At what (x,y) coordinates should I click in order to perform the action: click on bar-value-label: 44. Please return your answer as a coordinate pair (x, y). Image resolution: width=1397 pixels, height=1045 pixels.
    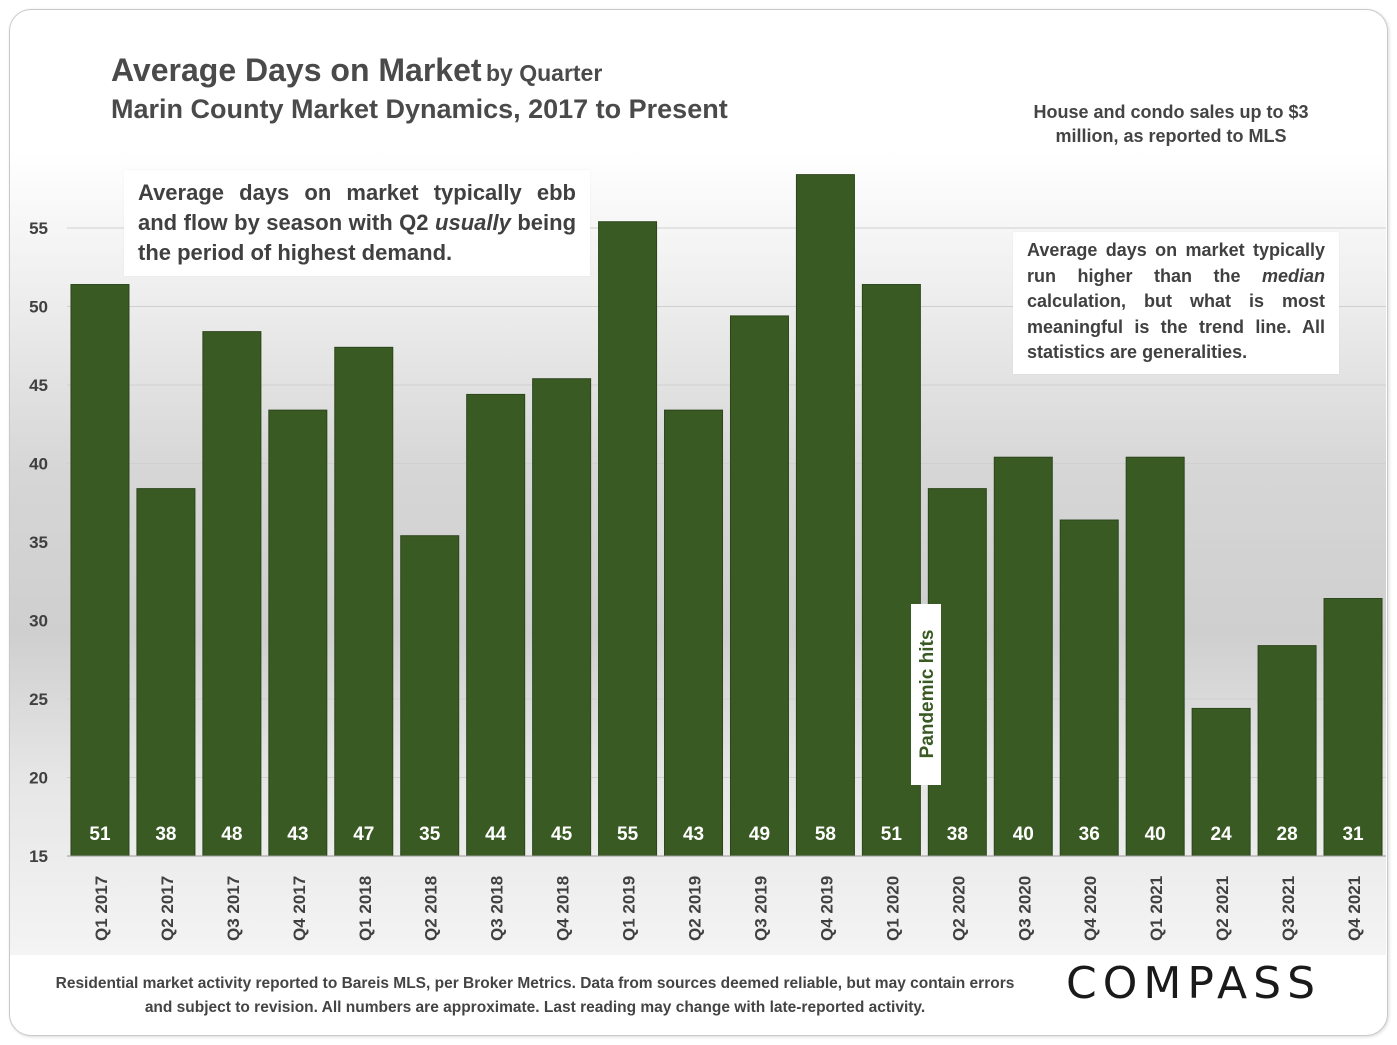
    Looking at the image, I should click on (496, 834).